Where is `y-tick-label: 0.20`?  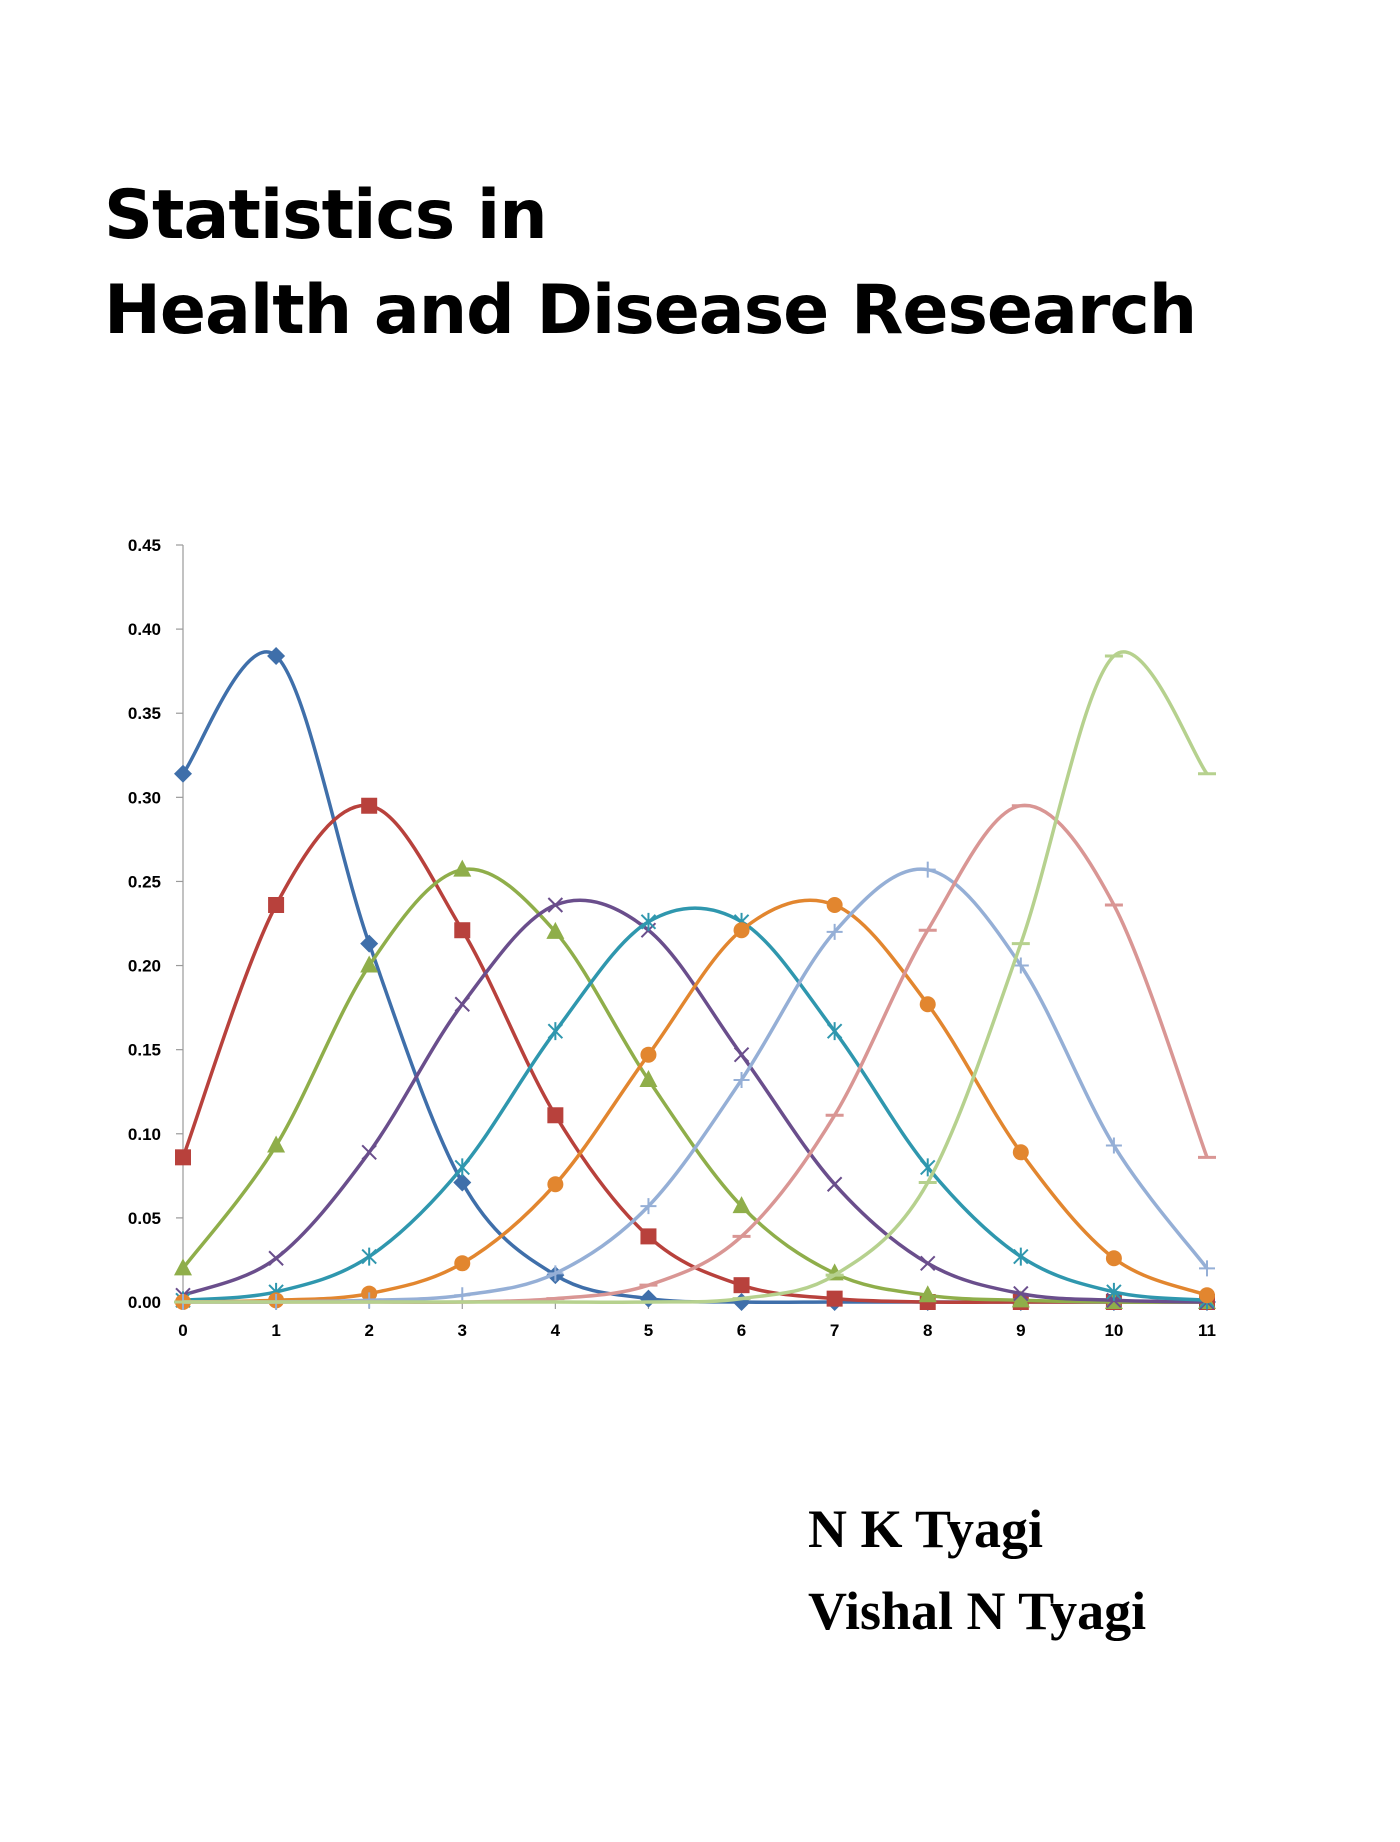 y-tick-label: 0.20 is located at coordinates (144, 966).